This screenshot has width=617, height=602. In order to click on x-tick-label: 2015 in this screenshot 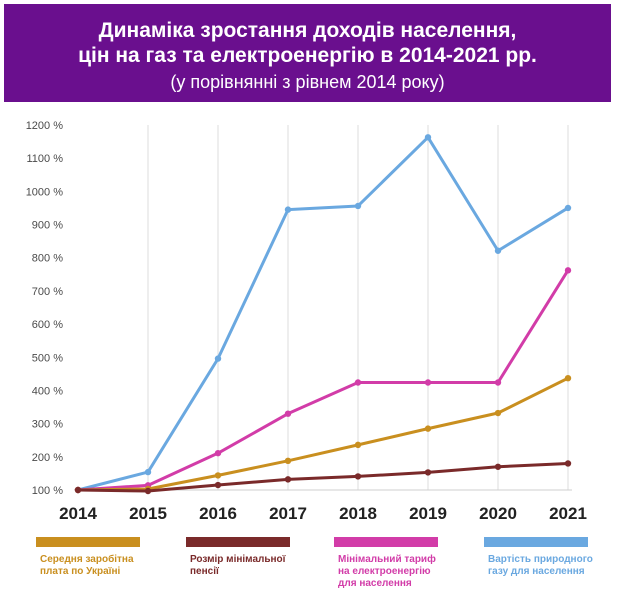, I will do `click(148, 513)`.